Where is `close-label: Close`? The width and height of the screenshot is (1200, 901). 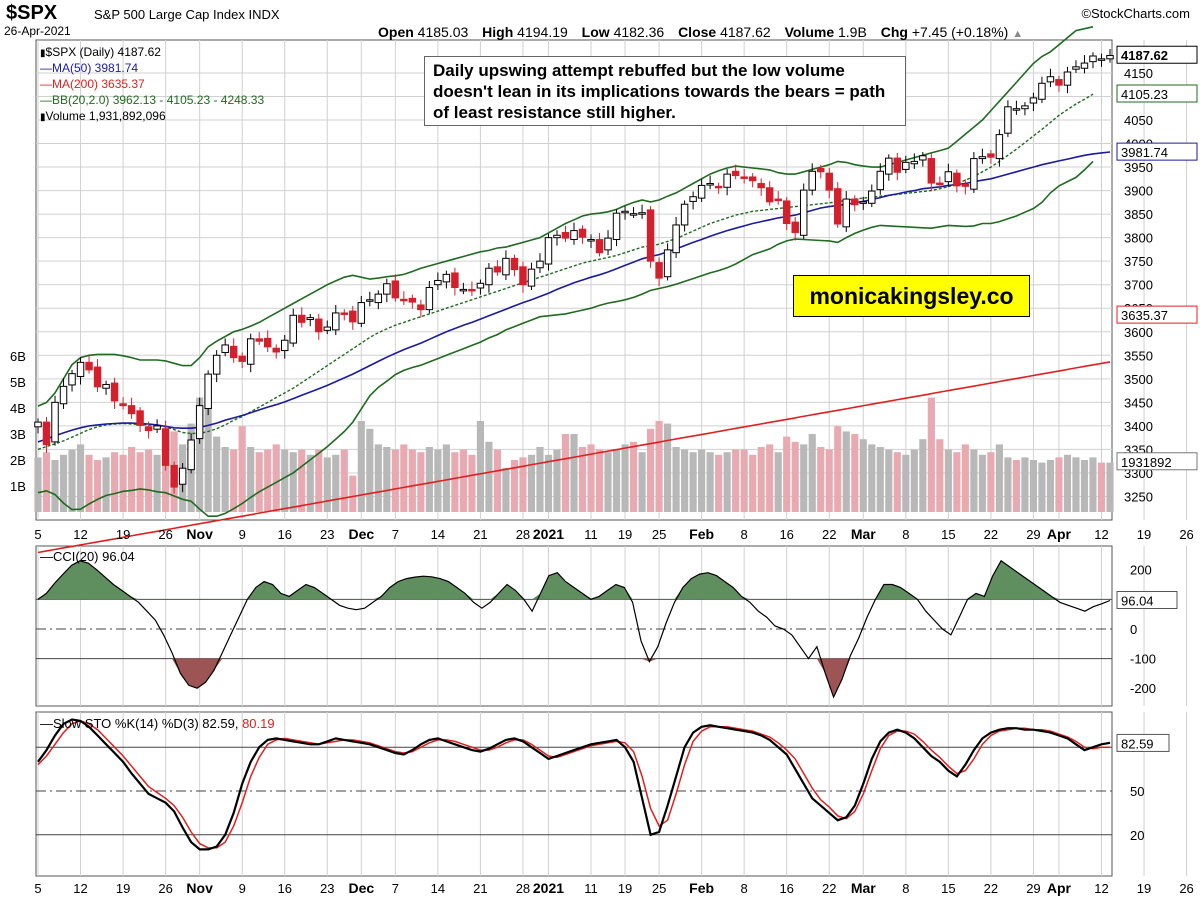
close-label: Close is located at coordinates (697, 32).